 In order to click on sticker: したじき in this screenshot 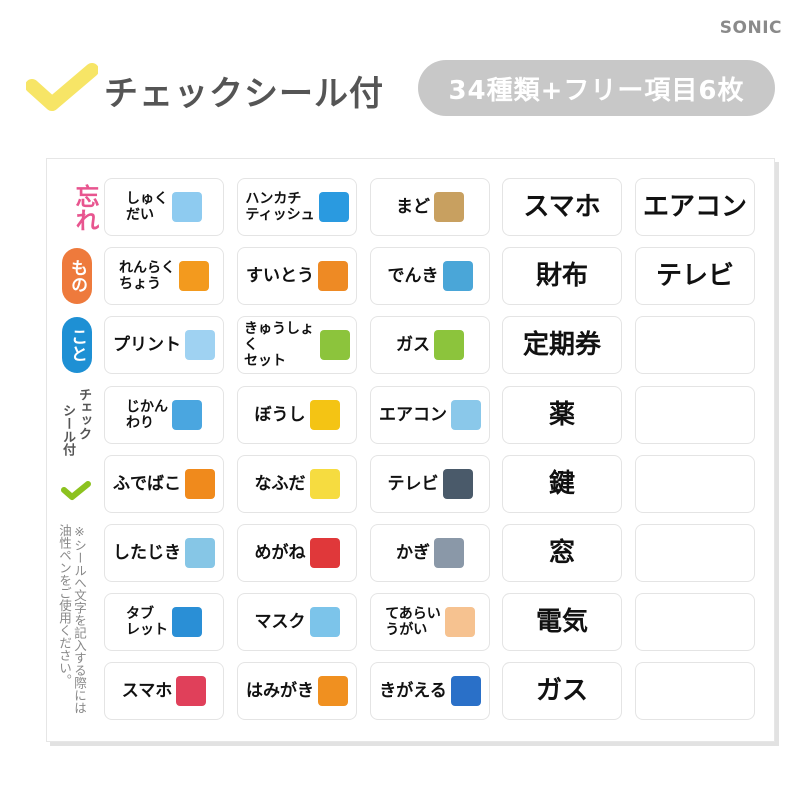, I will do `click(164, 553)`.